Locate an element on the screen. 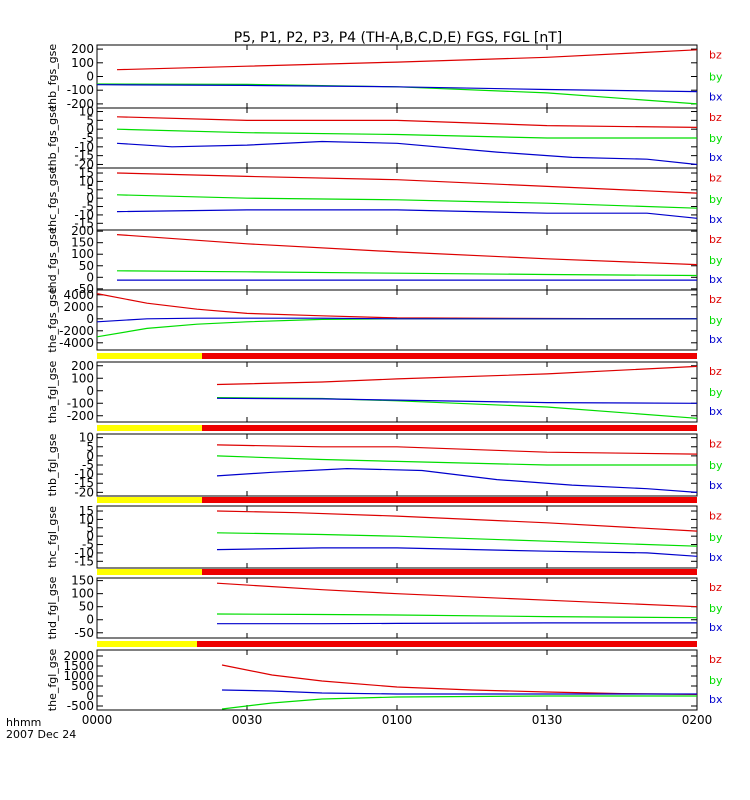  y-tick-label: -10 is located at coordinates (84, 474).